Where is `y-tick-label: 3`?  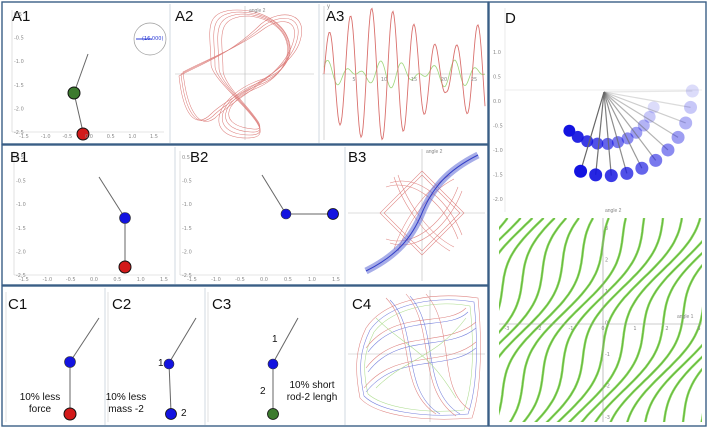 y-tick-label: 3 is located at coordinates (606, 229).